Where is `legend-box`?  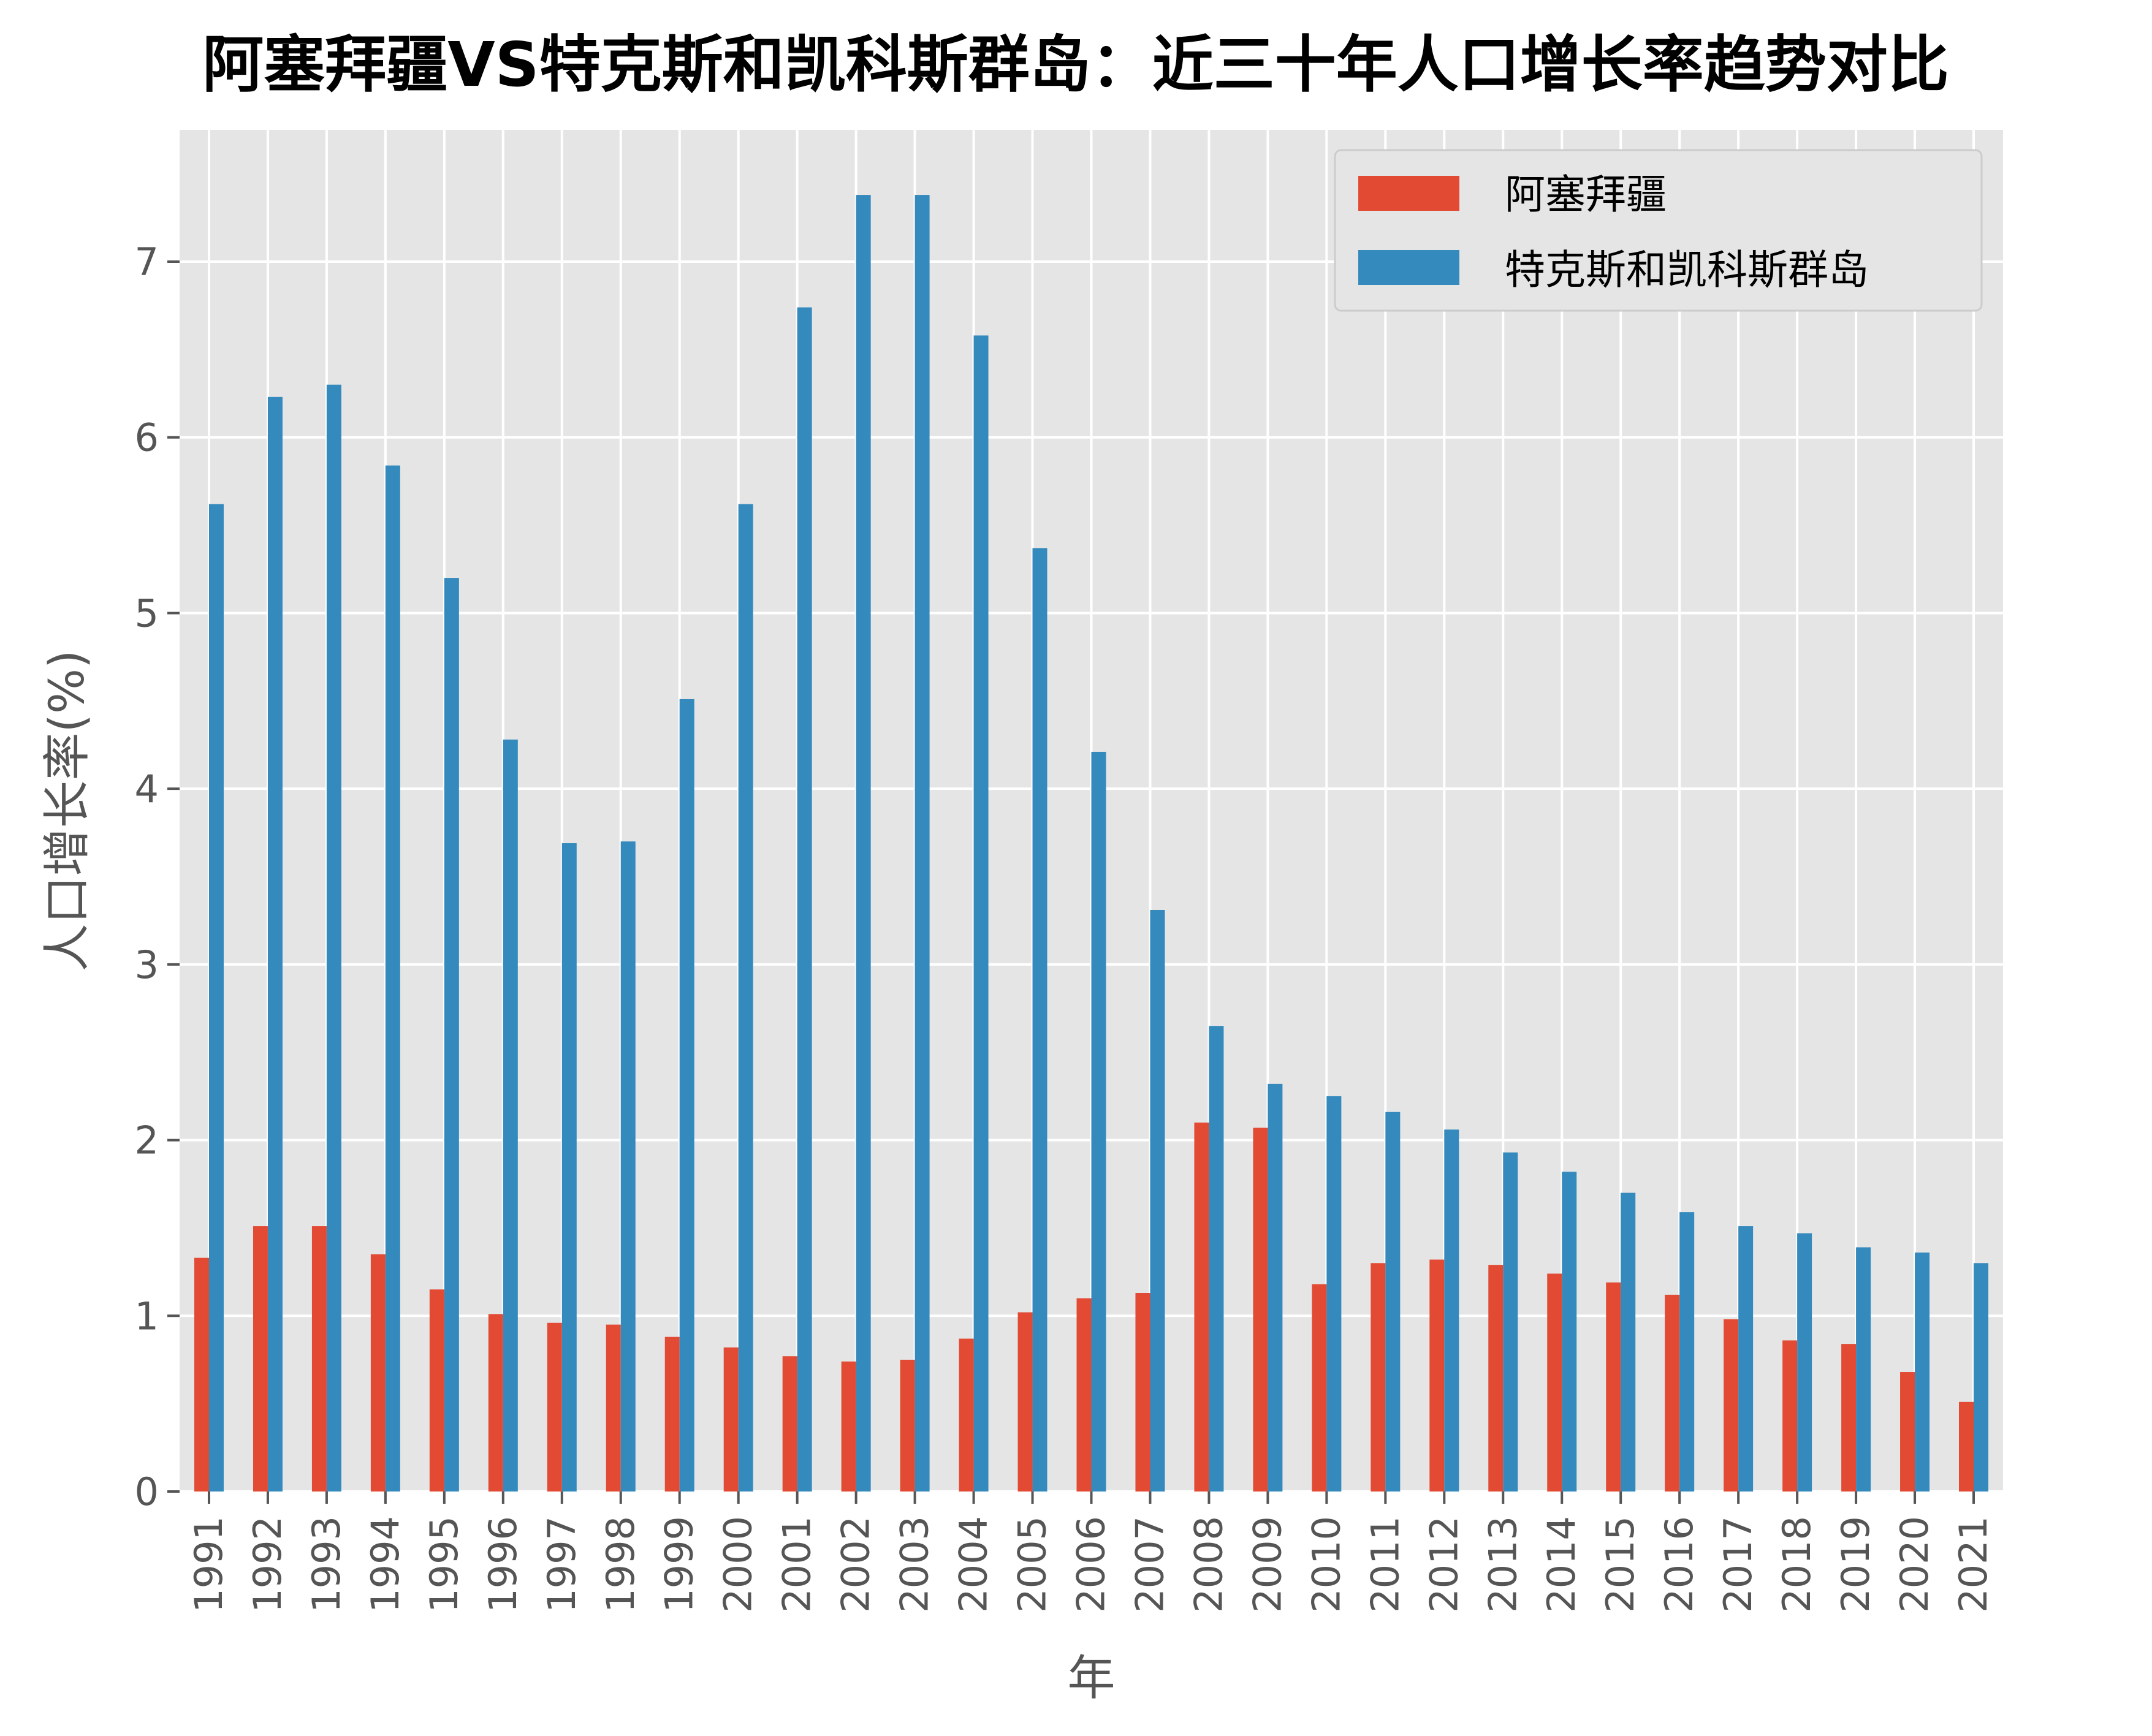 legend-box is located at coordinates (1659, 230).